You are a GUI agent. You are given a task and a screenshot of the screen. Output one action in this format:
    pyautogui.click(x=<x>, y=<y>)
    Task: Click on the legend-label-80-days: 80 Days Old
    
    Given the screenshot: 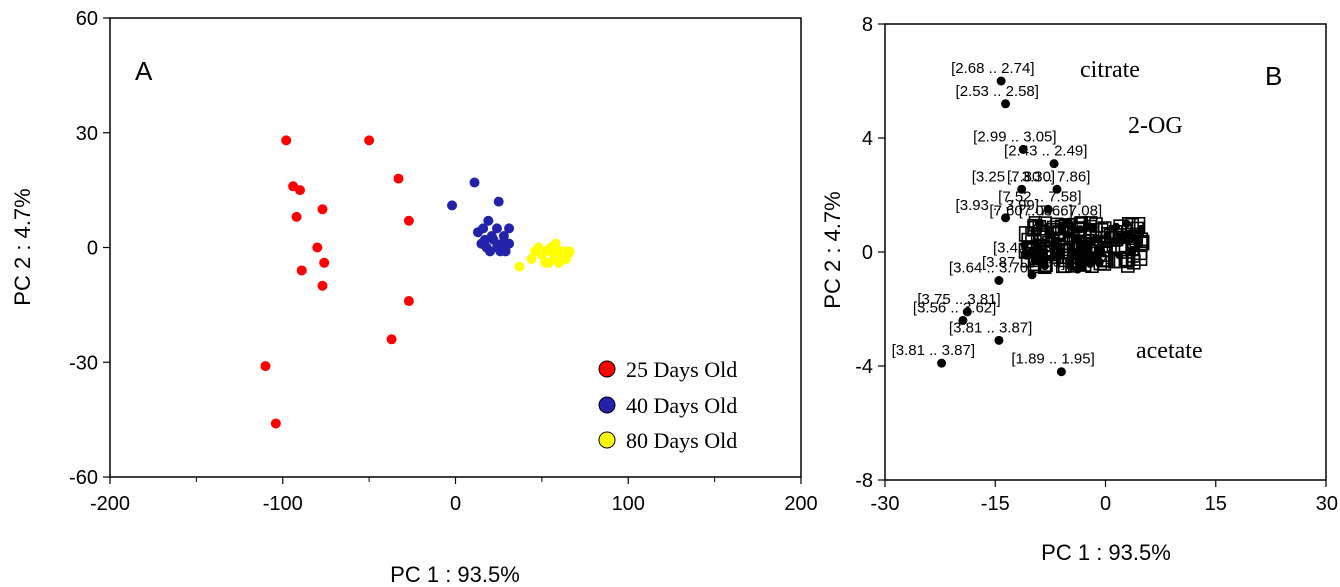 What is the action you would take?
    pyautogui.click(x=681, y=440)
    